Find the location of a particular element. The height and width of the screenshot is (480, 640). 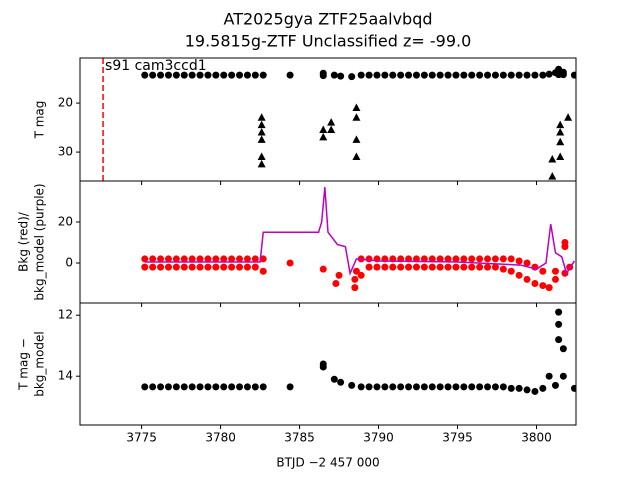

x-tick-label: 3800 is located at coordinates (536, 438).